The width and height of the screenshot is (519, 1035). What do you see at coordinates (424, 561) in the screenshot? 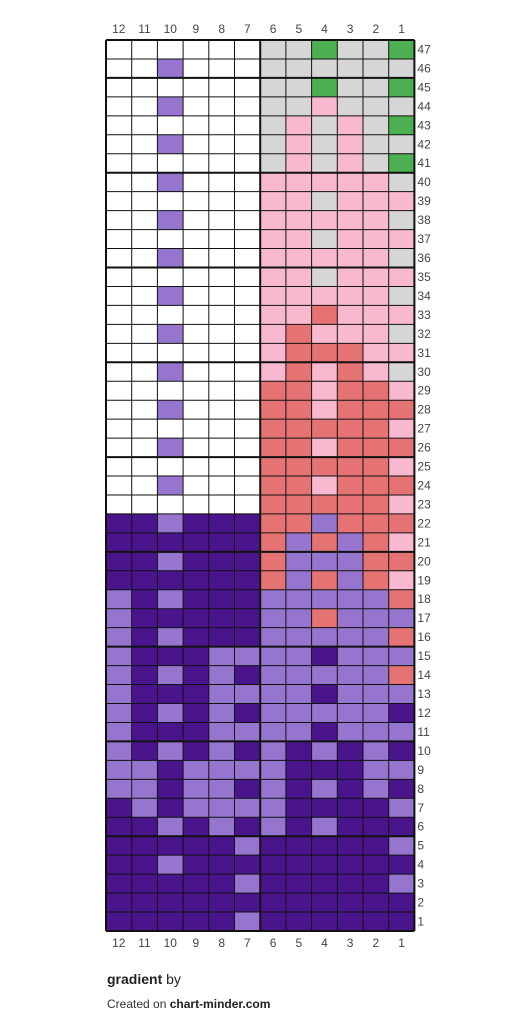
I see `row-label: 20` at bounding box center [424, 561].